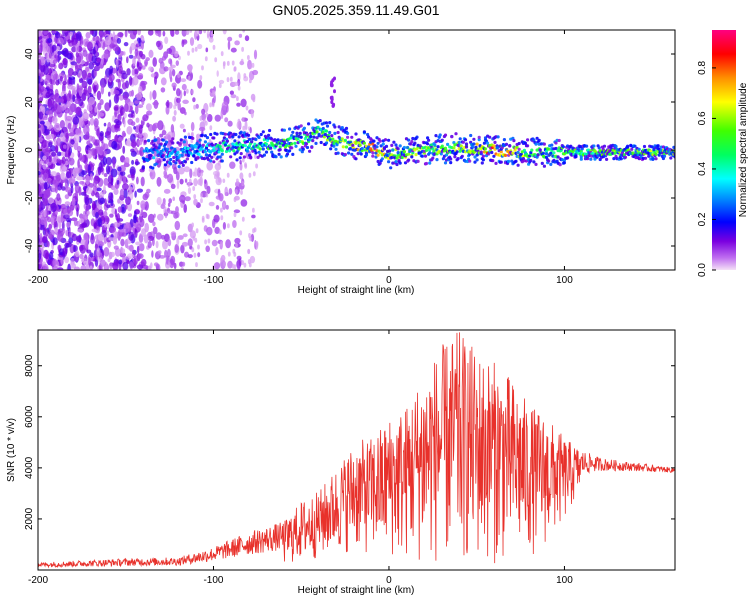  I want to click on x-tick-label: 100, so click(564, 280).